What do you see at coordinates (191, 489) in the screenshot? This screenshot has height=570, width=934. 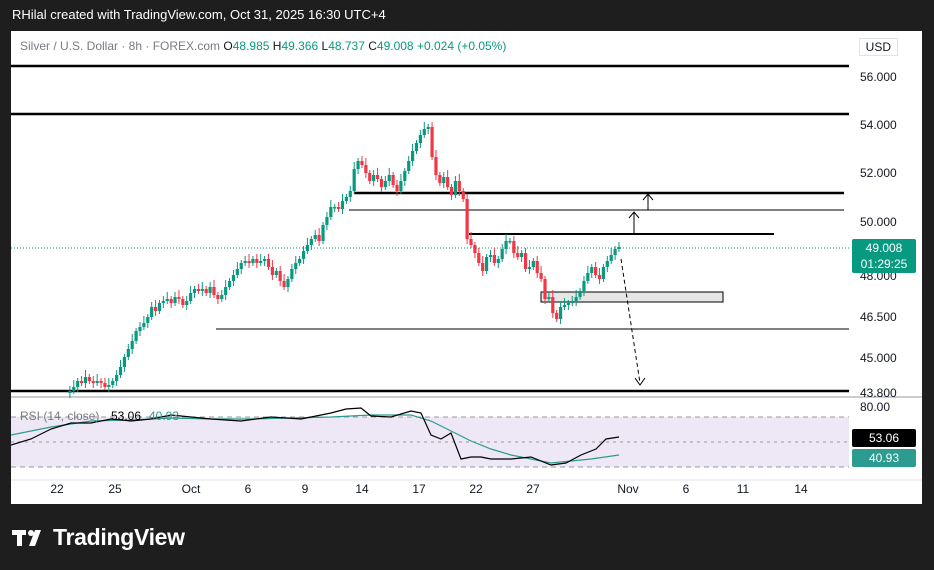 I see `time-tick-label: Oct` at bounding box center [191, 489].